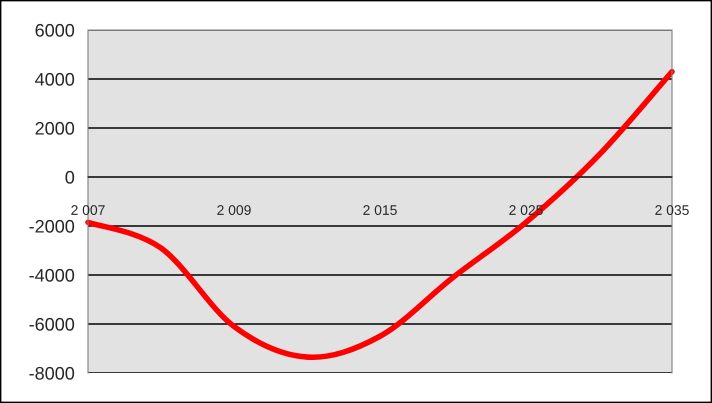 The image size is (712, 403). Describe the element at coordinates (234, 210) in the screenshot. I see `x-tick-label: 2 009` at that location.